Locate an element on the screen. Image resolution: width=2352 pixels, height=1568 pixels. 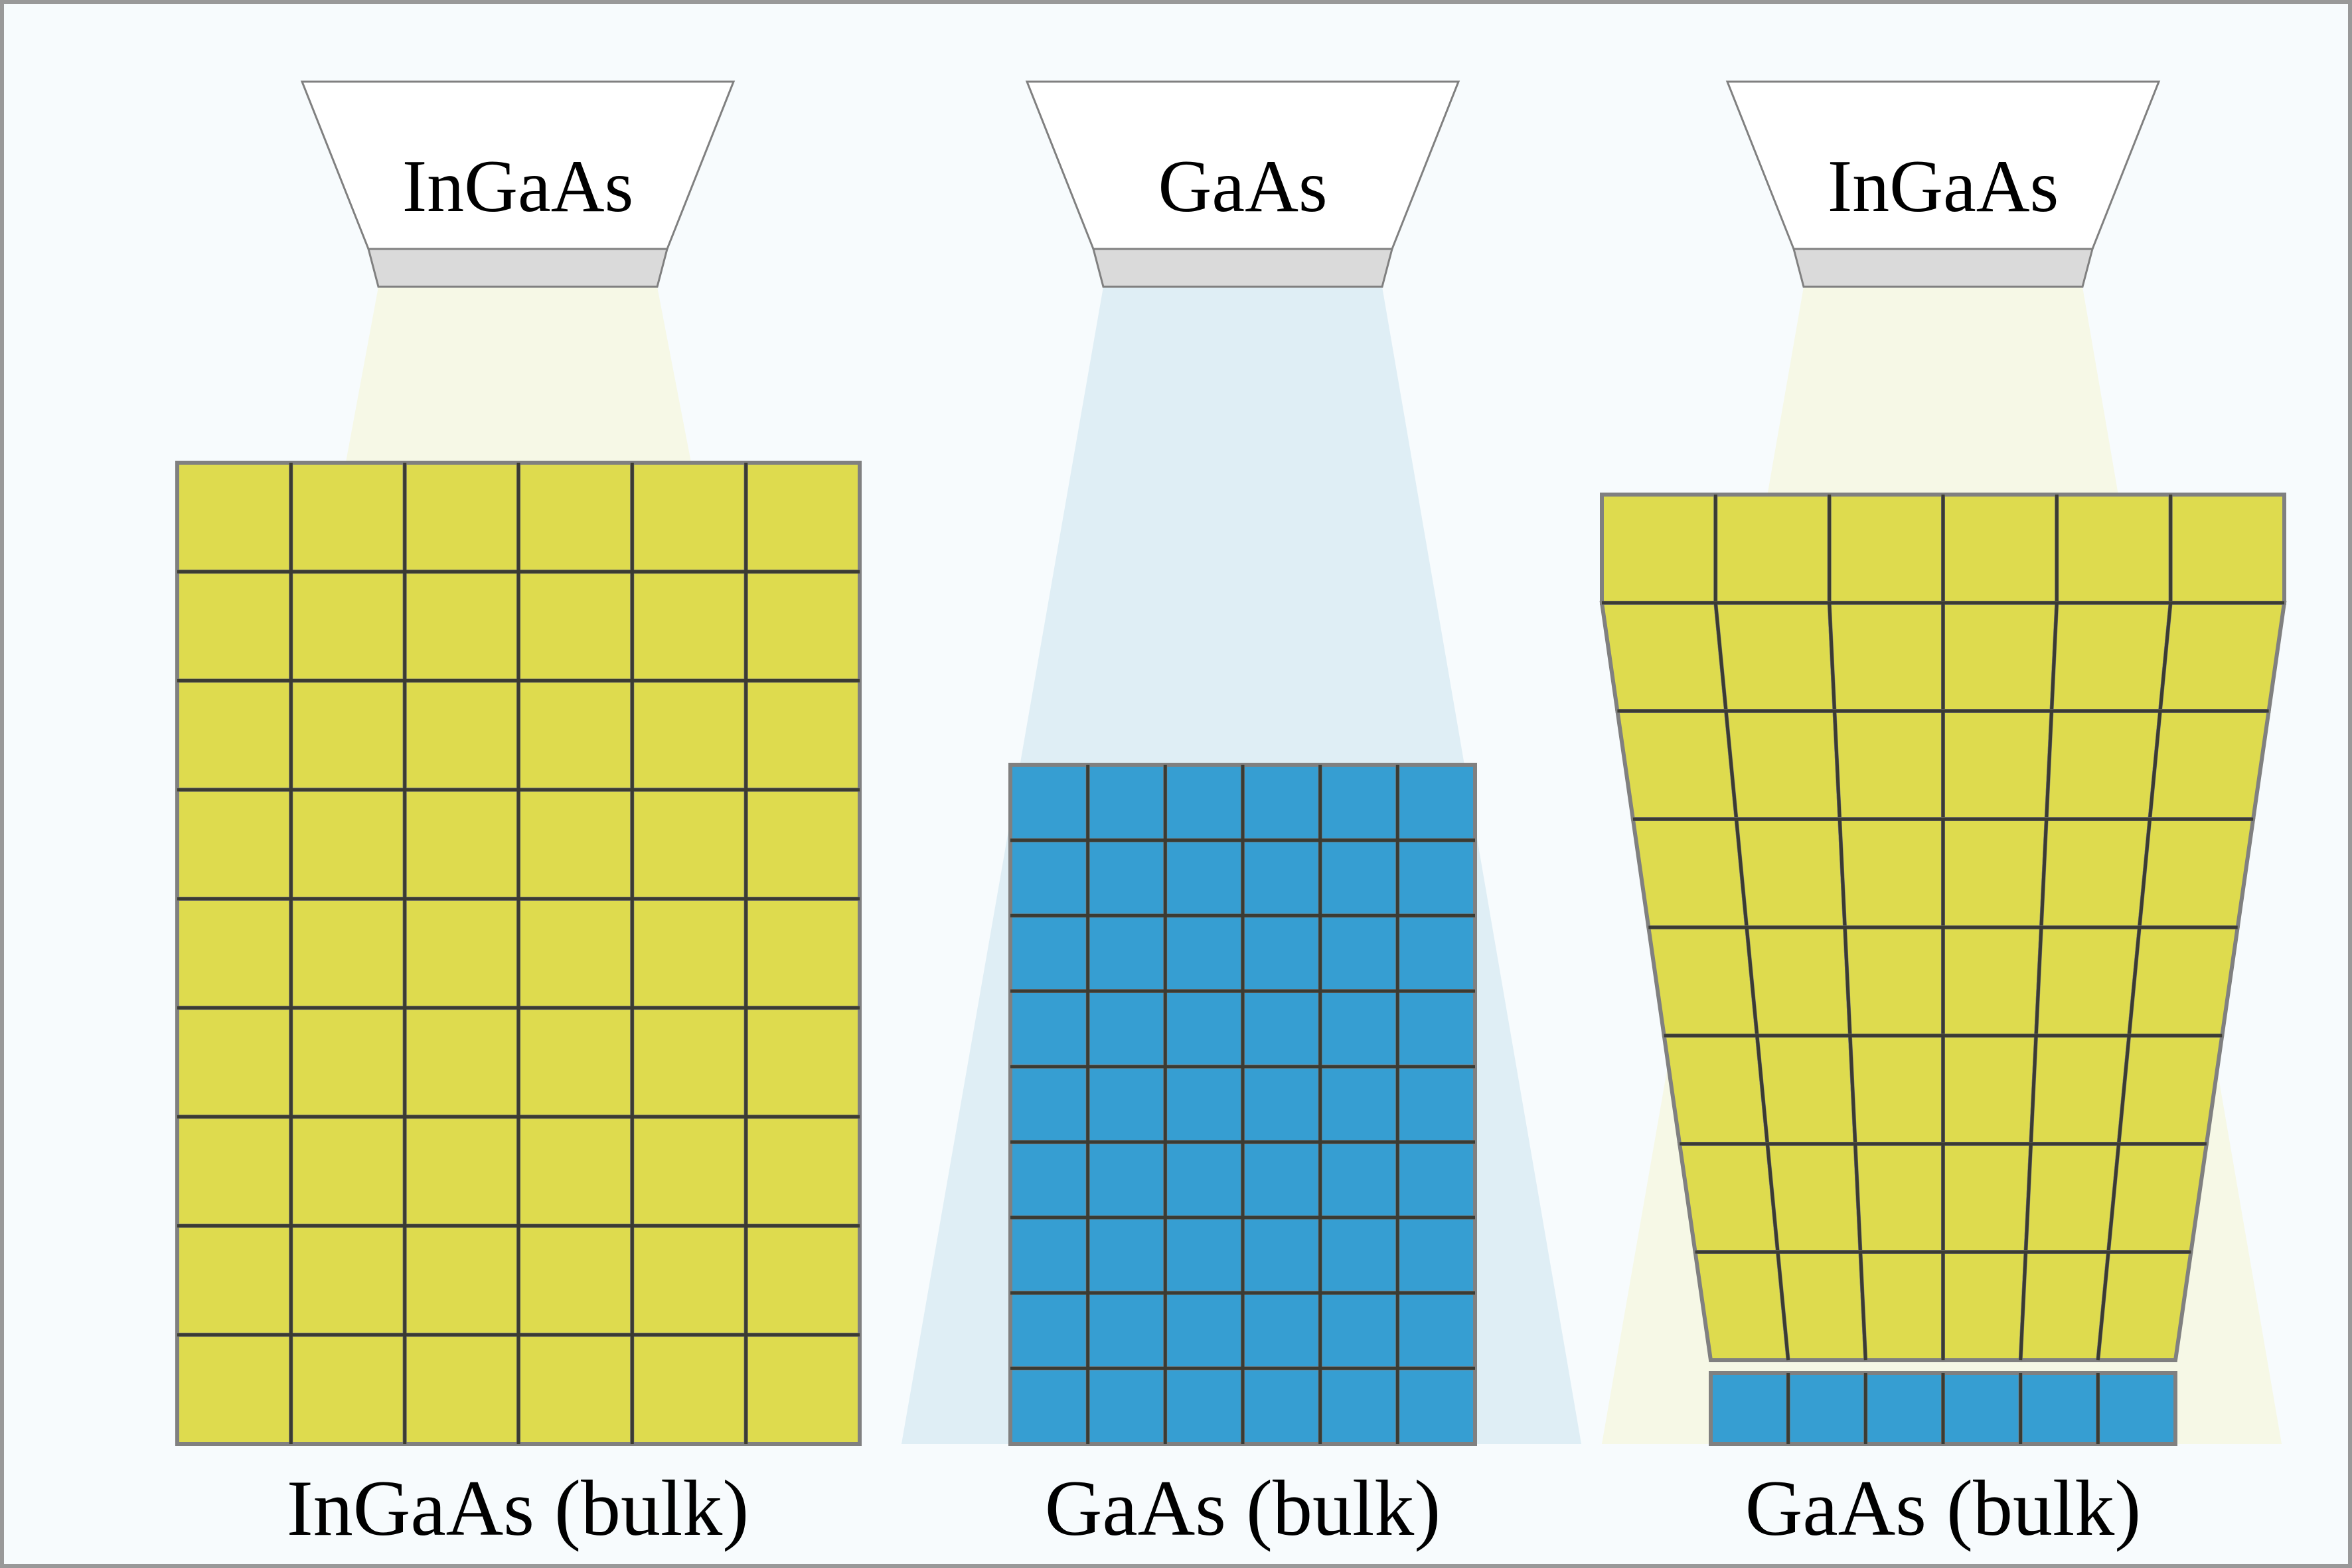
ingaas-source: InGaAs is located at coordinates (1943, 184).